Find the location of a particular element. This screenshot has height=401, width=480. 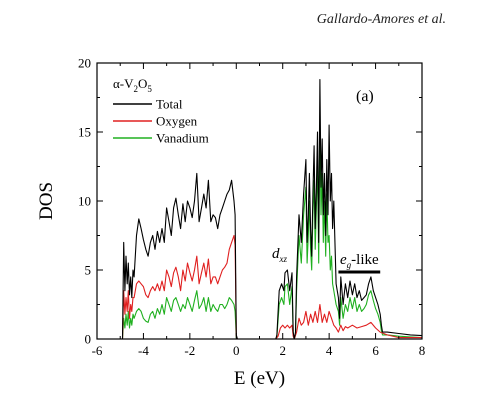

legend-items: Total Oxygen Vanadium is located at coordinates (161, 121).